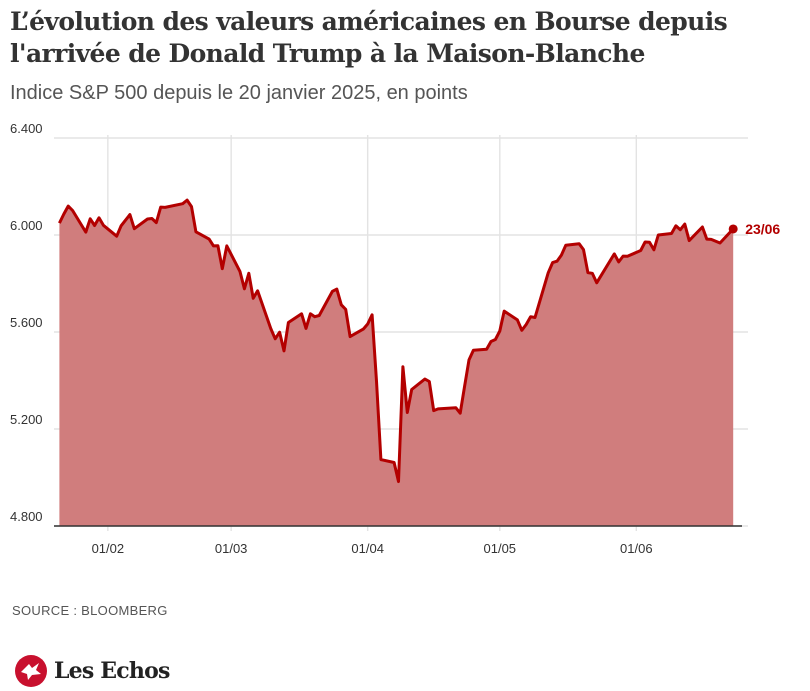  I want to click on x-tick-label: 01/06, so click(636, 548).